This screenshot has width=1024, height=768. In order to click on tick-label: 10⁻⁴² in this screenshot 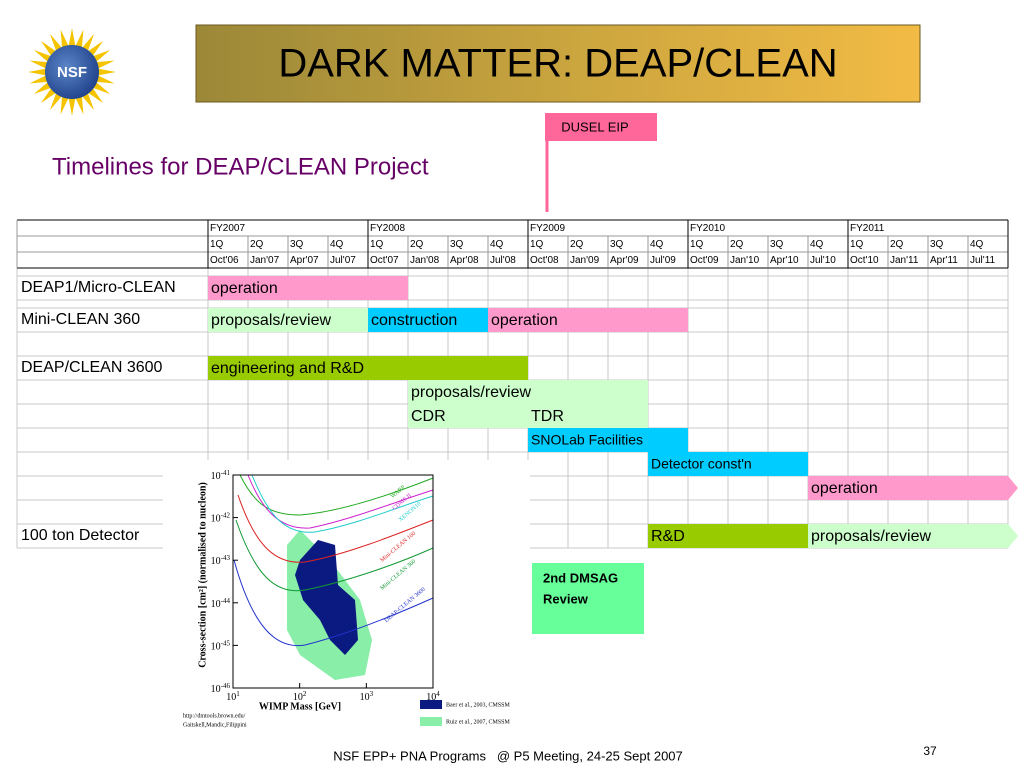, I will do `click(221, 518)`.